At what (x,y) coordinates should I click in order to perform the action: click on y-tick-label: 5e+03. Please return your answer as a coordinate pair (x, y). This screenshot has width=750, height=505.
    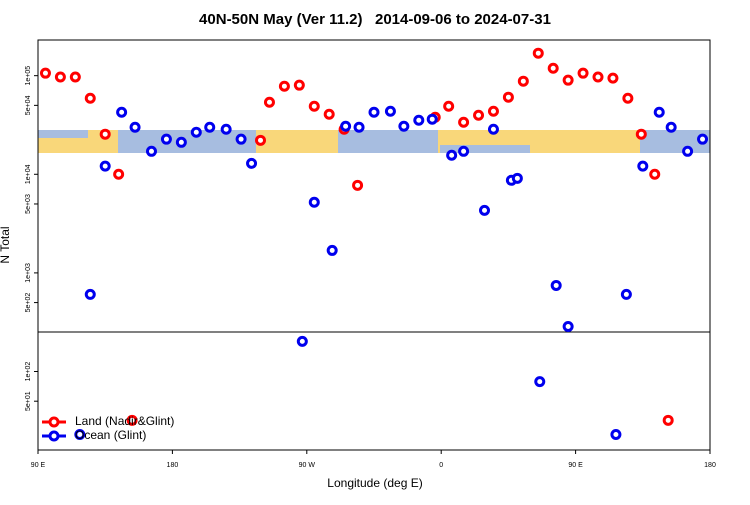
    Looking at the image, I should click on (28, 204).